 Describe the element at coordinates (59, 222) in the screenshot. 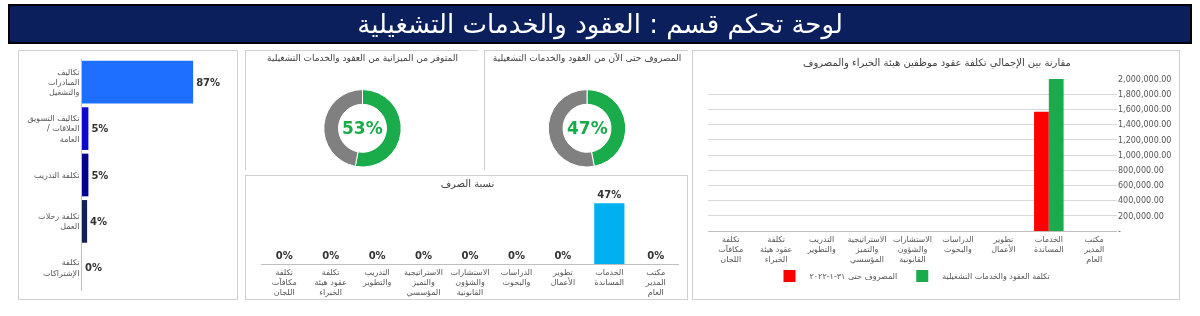

I see `y-tick-label: تكلفة رحلات العمل` at that location.